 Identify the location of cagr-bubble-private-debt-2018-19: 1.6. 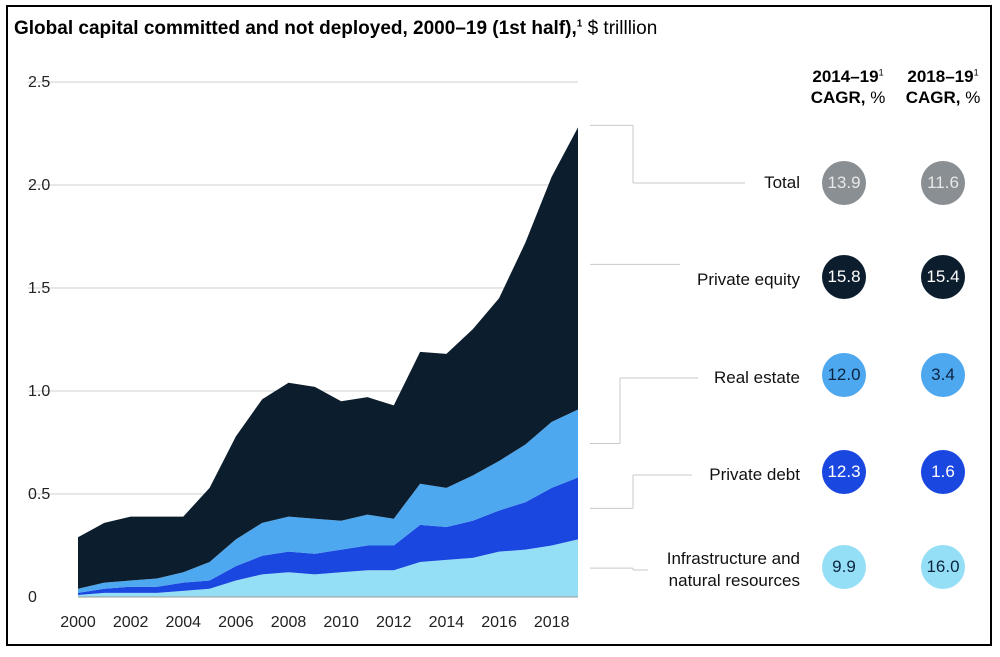
(943, 472).